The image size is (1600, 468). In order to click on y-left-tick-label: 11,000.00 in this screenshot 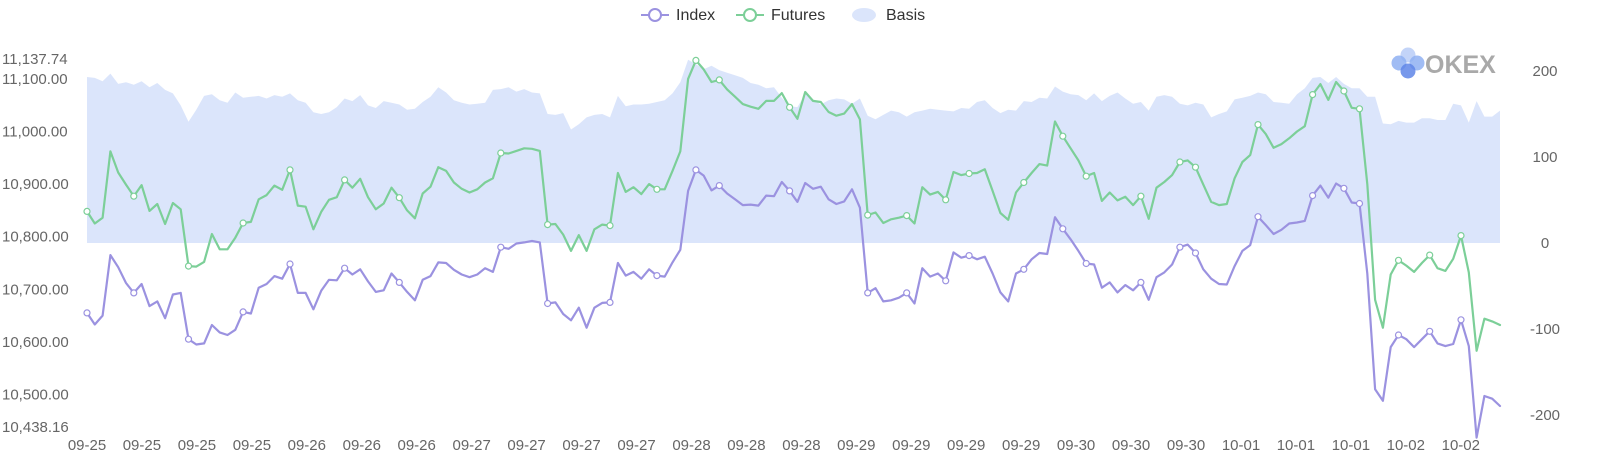, I will do `click(35, 132)`.